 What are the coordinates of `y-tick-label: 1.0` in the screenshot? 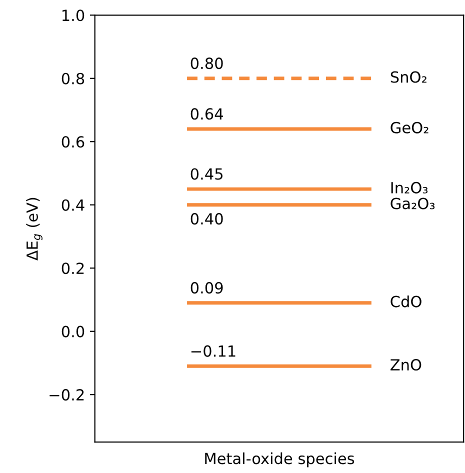 It's located at (73, 16).